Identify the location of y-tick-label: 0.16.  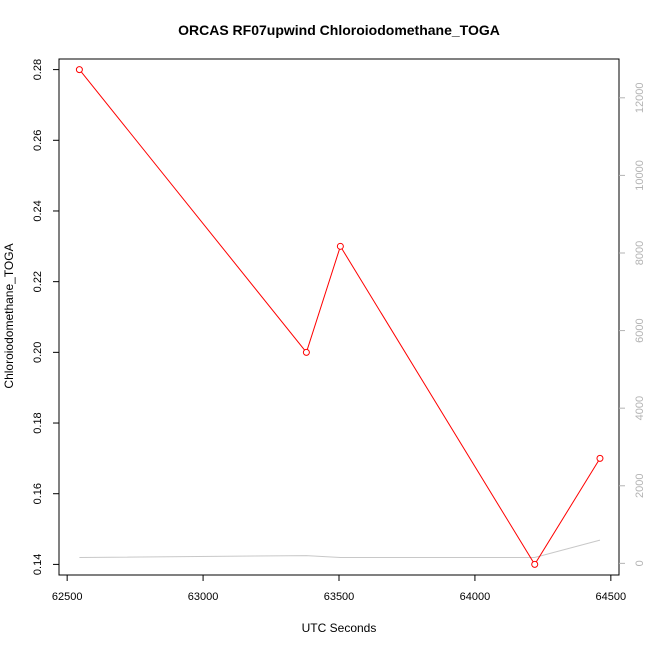
(38, 493).